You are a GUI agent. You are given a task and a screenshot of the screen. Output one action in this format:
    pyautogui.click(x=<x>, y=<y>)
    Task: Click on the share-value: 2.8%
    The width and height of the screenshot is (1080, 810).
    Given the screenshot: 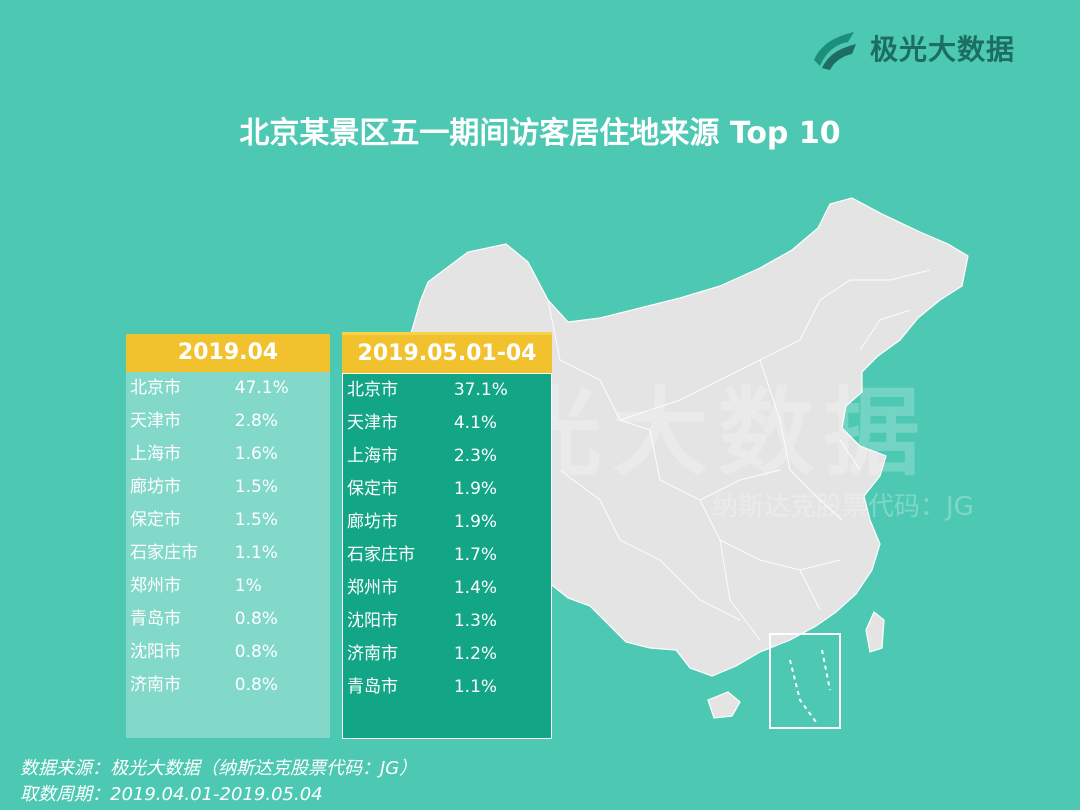 What is the action you would take?
    pyautogui.click(x=256, y=421)
    